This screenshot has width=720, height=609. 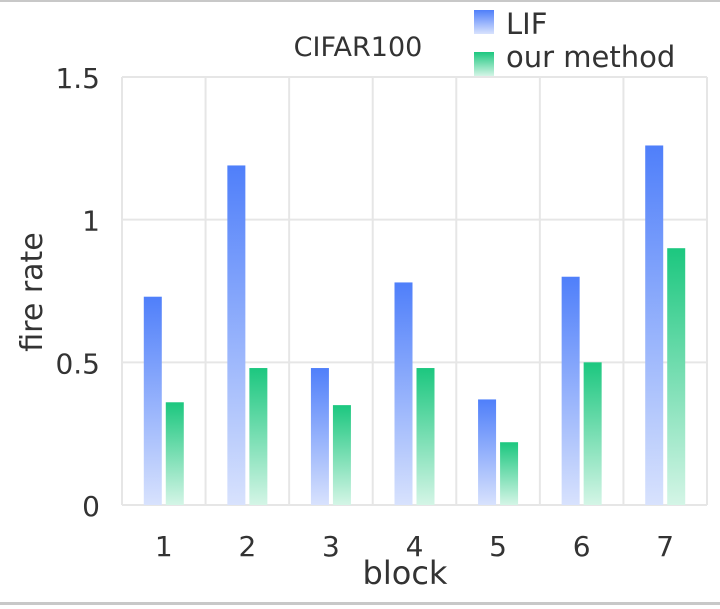 What do you see at coordinates (484, 64) in the screenshot?
I see `legend-swatch-our-method` at bounding box center [484, 64].